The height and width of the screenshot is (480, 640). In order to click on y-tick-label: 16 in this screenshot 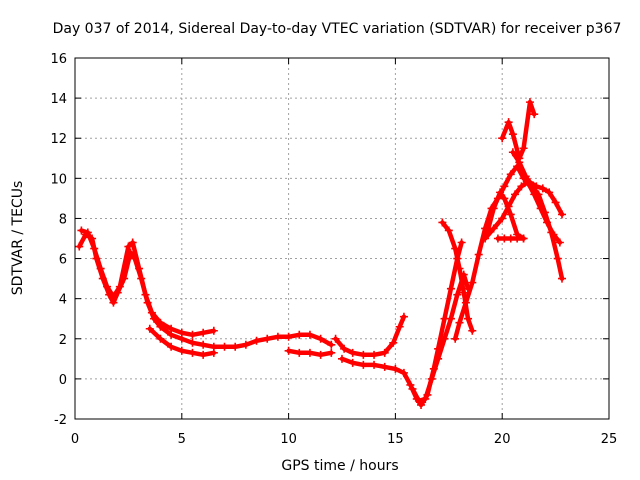, I will do `click(58, 59)`.